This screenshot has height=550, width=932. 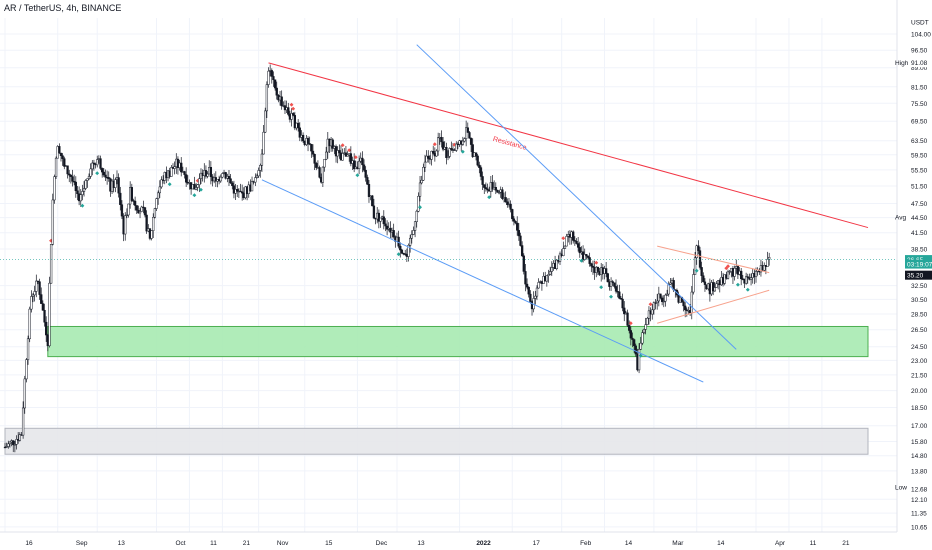 I want to click on price-label-bg, so click(x=920, y=63).